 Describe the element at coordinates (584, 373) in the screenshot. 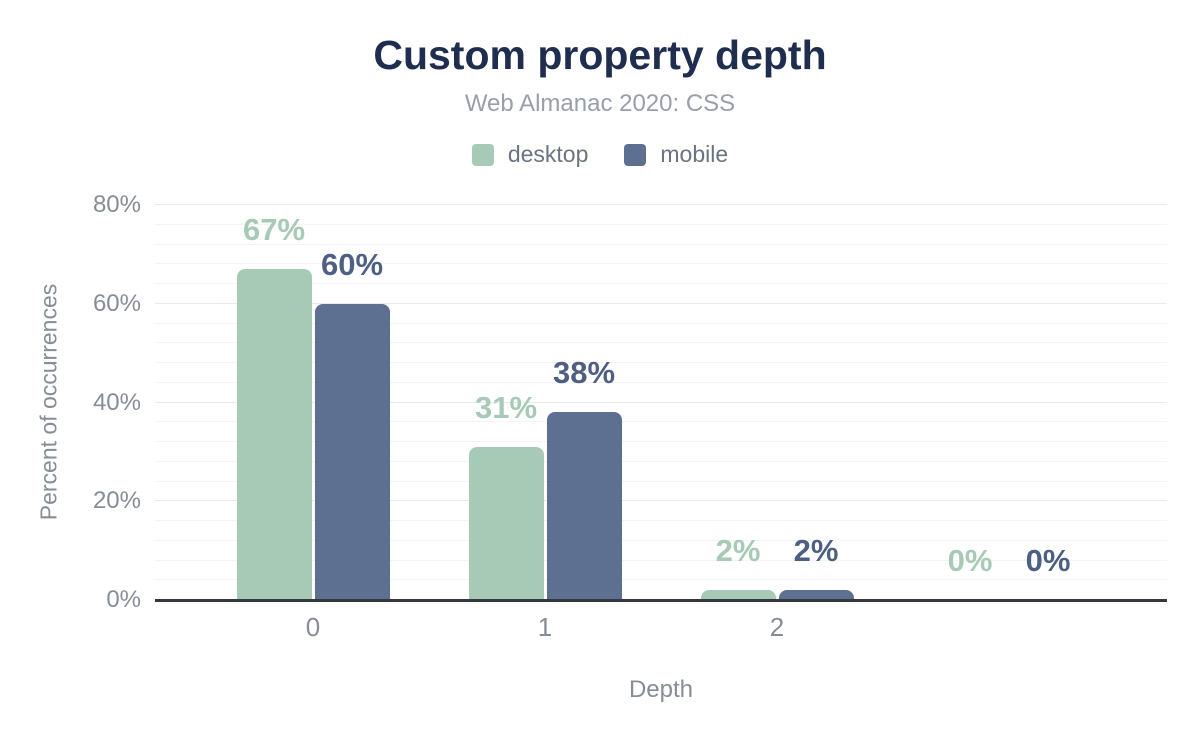

I see `bar-value-label-mobile-1: 38%` at that location.